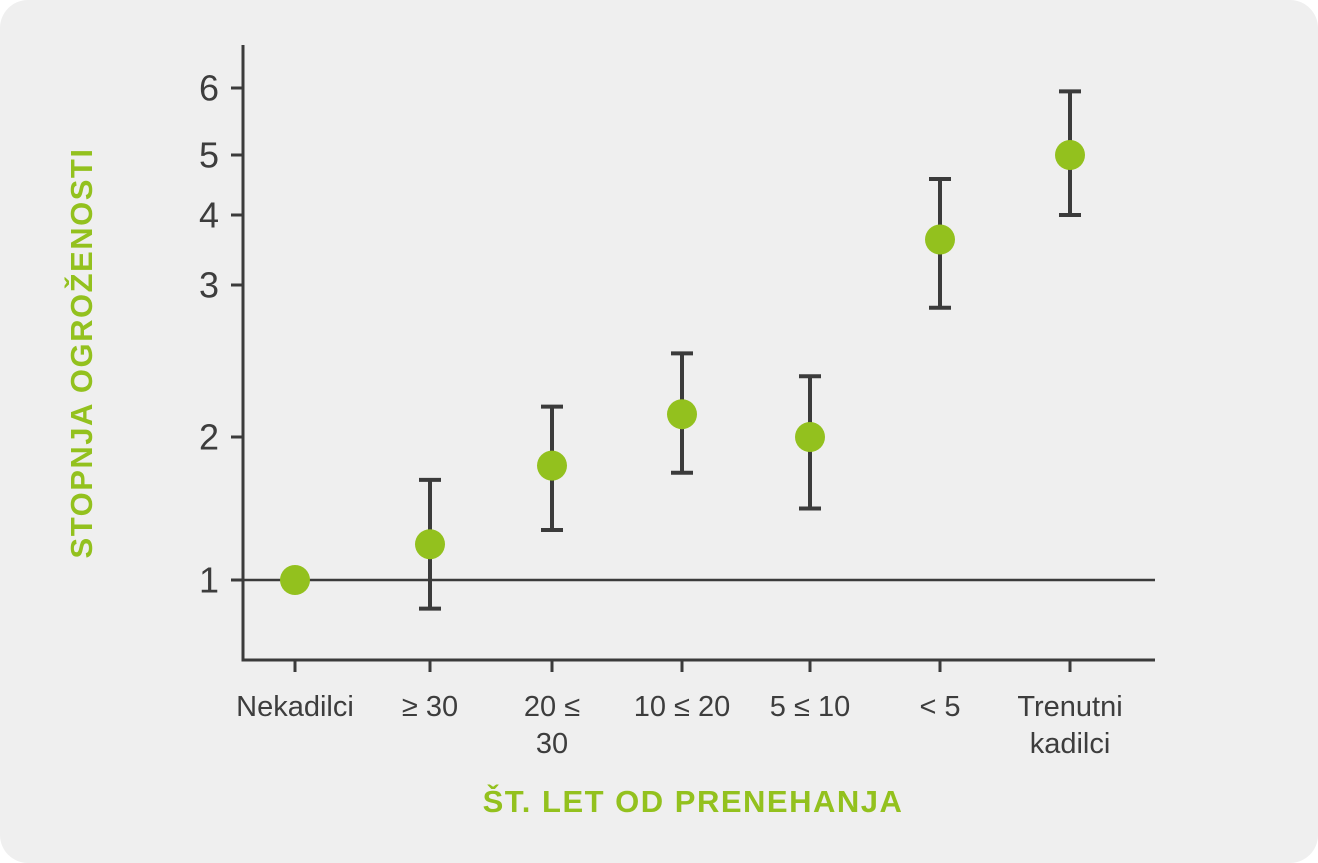 The image size is (1318, 863). Describe the element at coordinates (939, 707) in the screenshot. I see `x-category-label: < 5` at that location.